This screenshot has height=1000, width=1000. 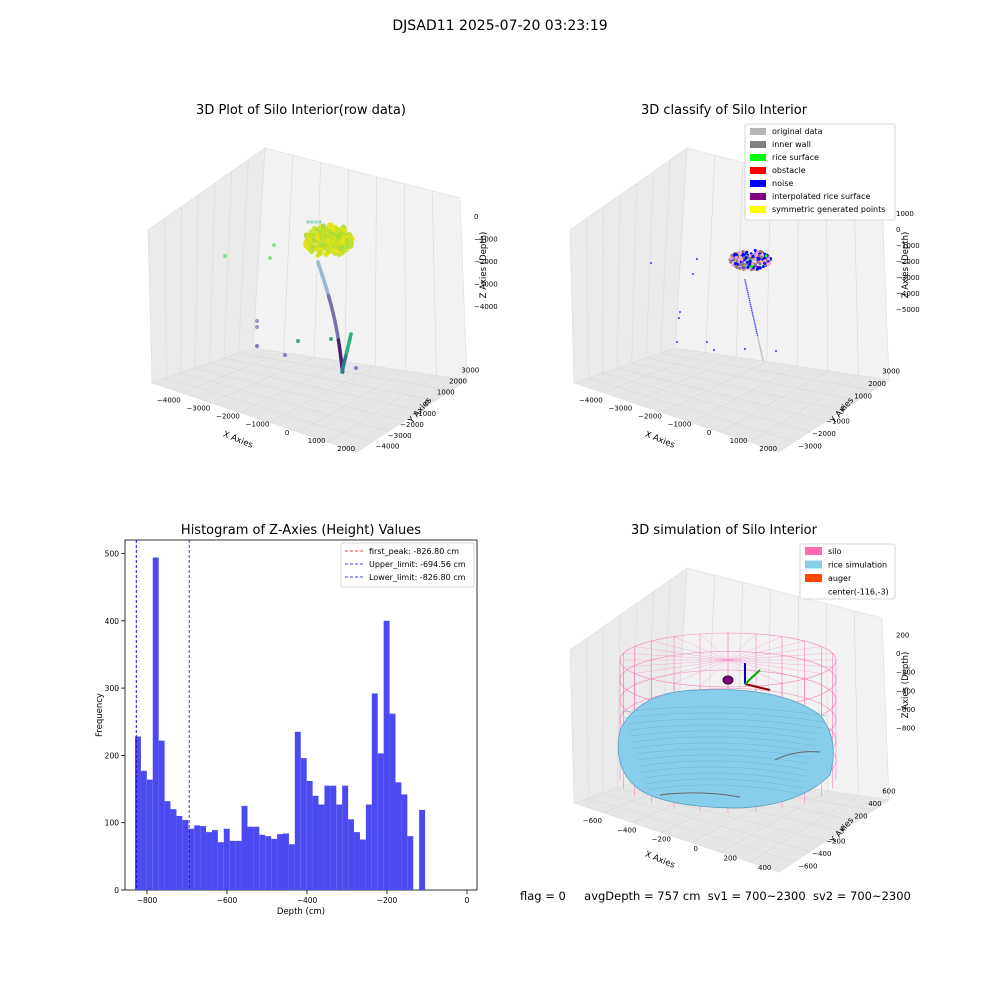 I want to click on histogram-xtick-label: −200, so click(x=387, y=900).